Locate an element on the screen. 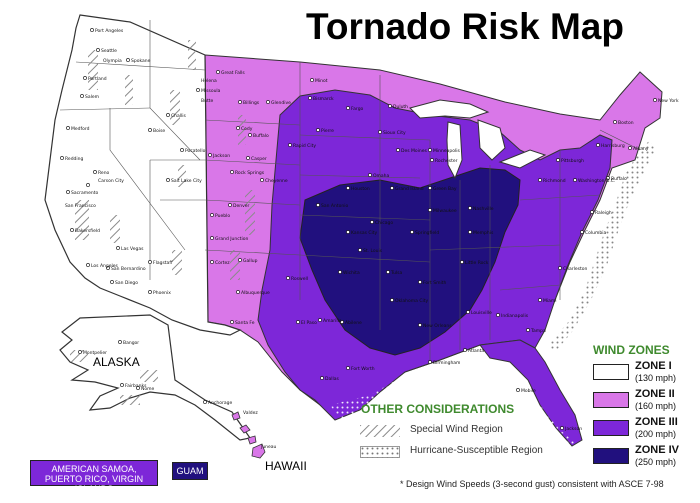 The height and width of the screenshot is (503, 700). city-label: New York is located at coordinates (668, 101).